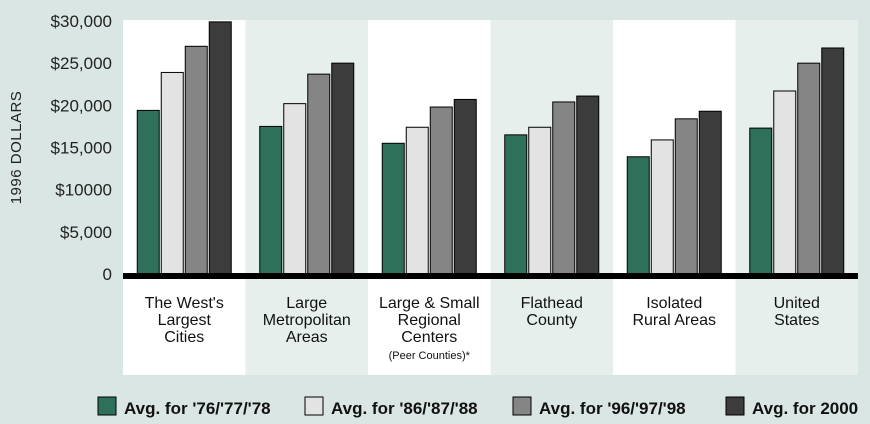 This screenshot has width=870, height=424. What do you see at coordinates (16, 148) in the screenshot?
I see `y-axis-label: 1996 DOLLARS` at bounding box center [16, 148].